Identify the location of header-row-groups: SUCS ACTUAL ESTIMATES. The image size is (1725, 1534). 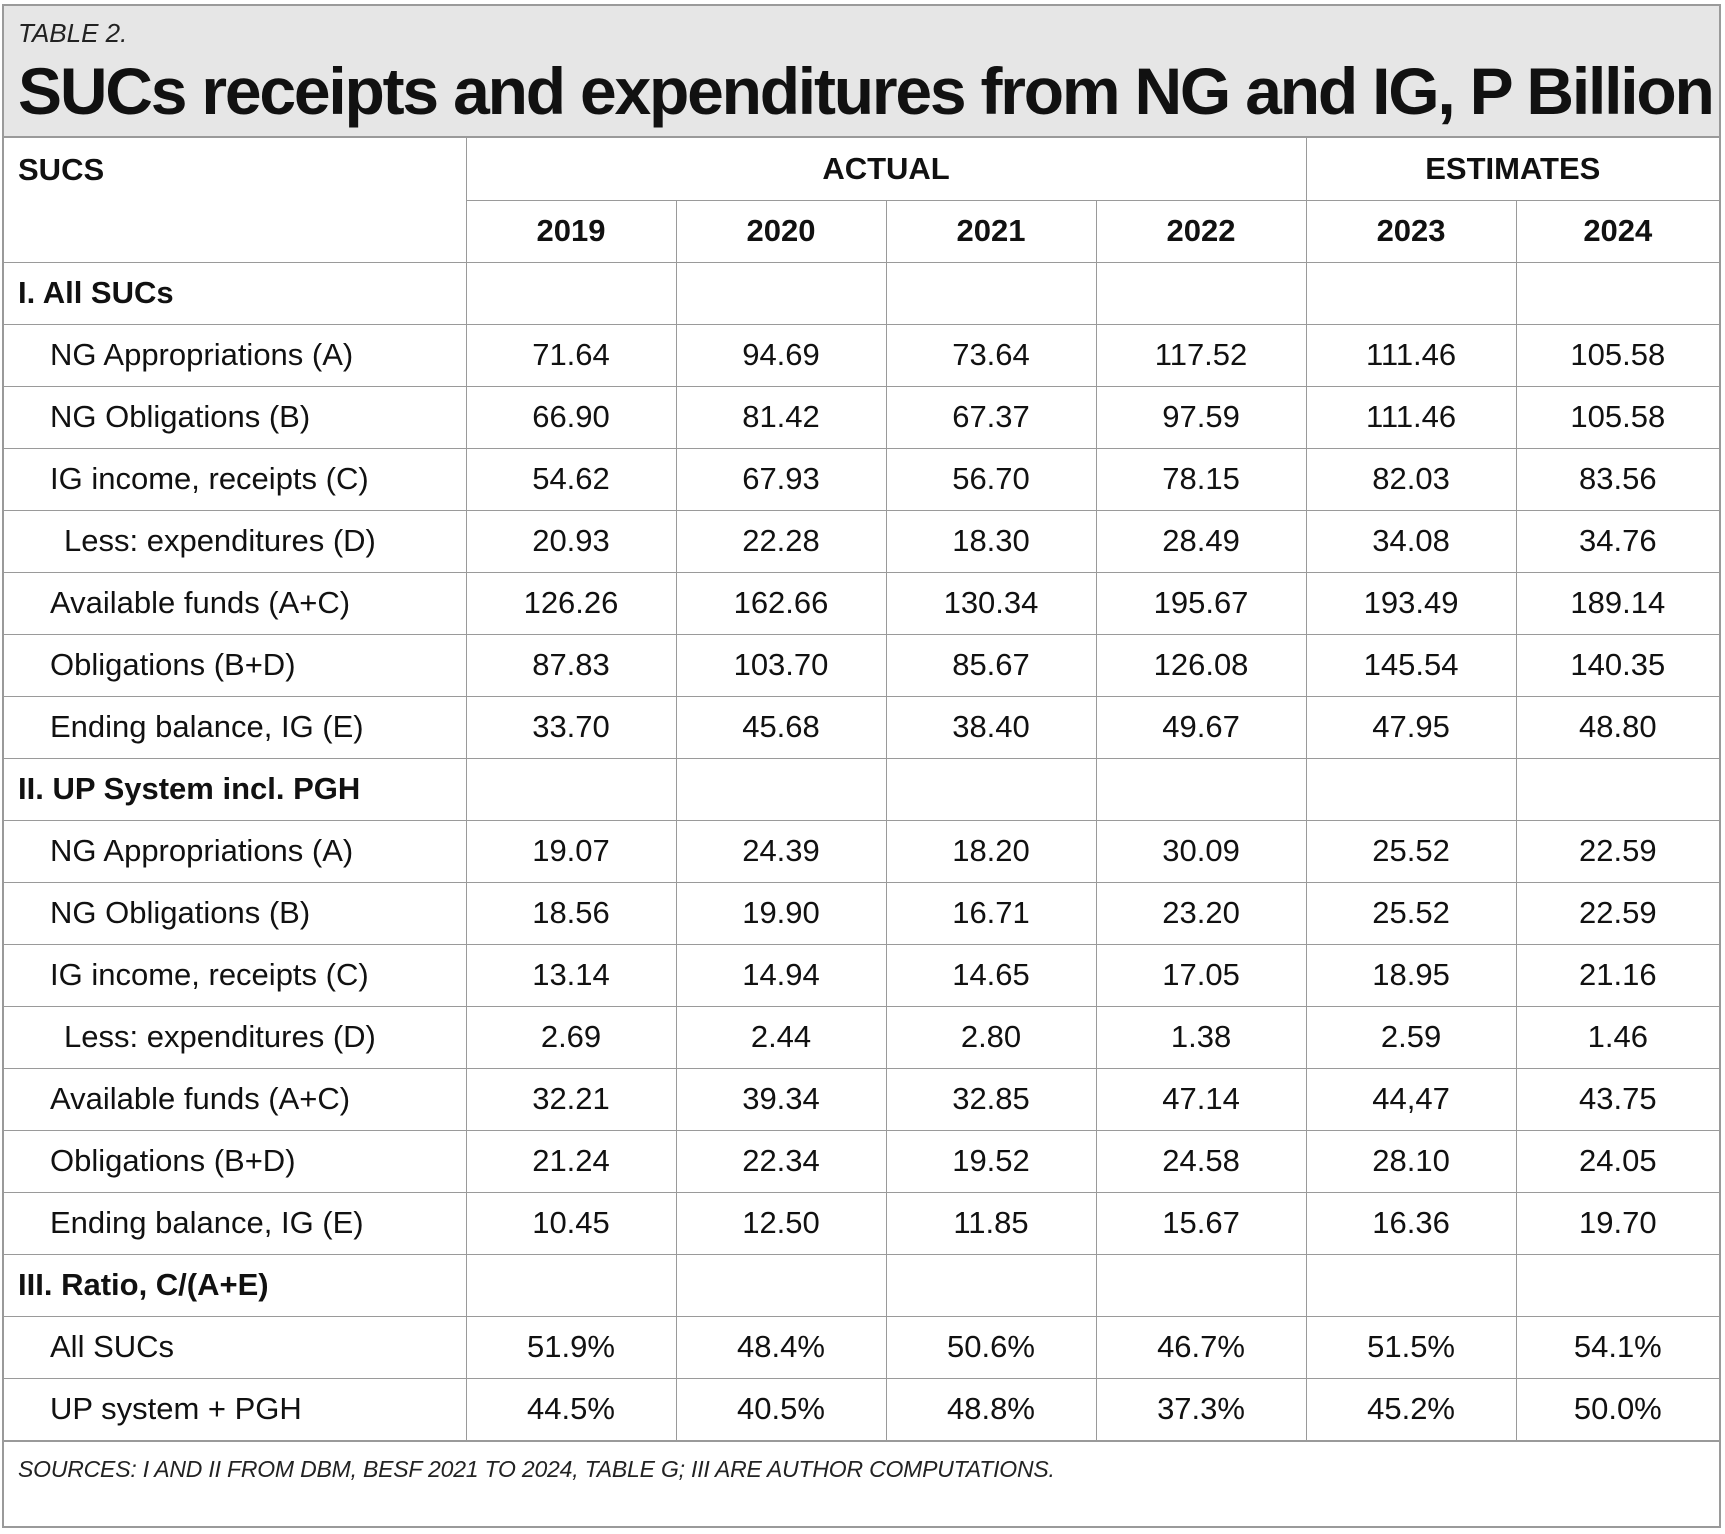
(862, 200).